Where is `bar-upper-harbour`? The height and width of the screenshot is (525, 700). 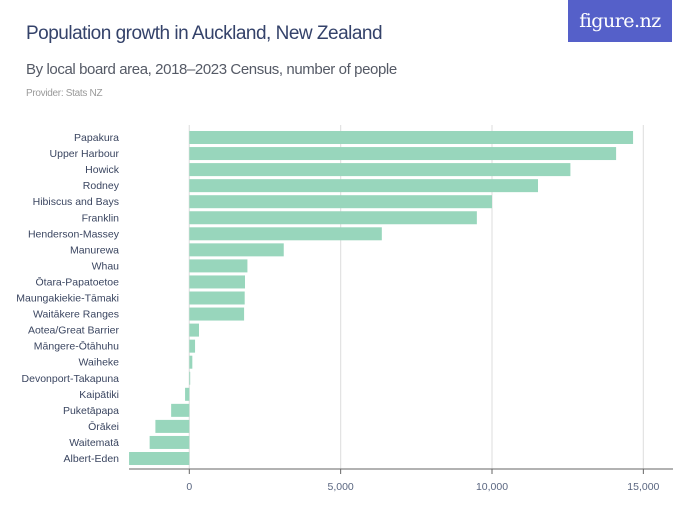
bar-upper-harbour is located at coordinates (403, 154).